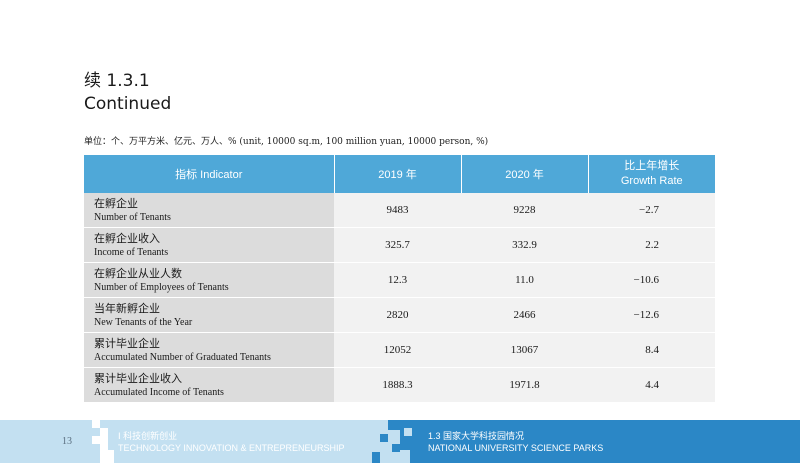  What do you see at coordinates (161, 287) in the screenshot?
I see `row-label-en: Number of Employees of Tenants` at bounding box center [161, 287].